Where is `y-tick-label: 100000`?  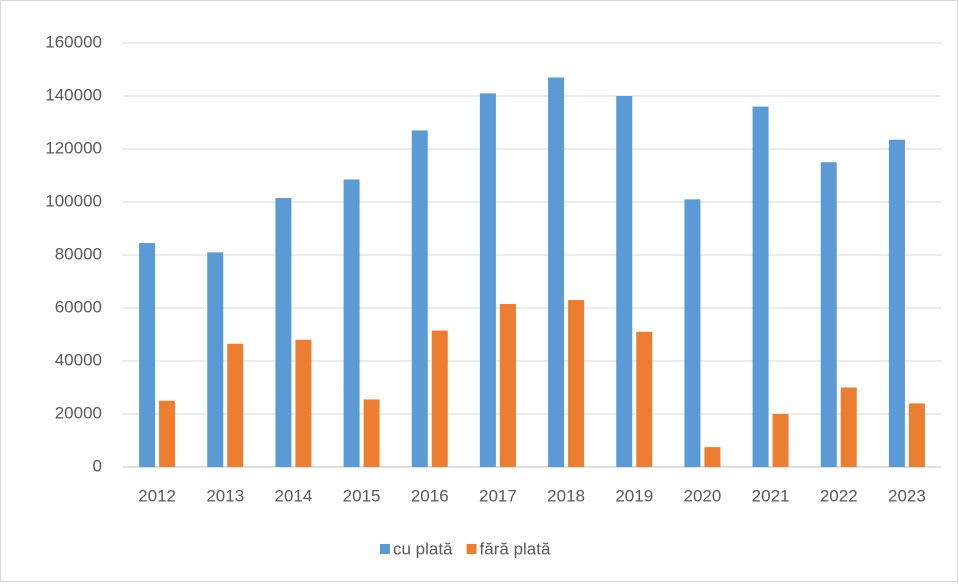
y-tick-label: 100000 is located at coordinates (73, 200).